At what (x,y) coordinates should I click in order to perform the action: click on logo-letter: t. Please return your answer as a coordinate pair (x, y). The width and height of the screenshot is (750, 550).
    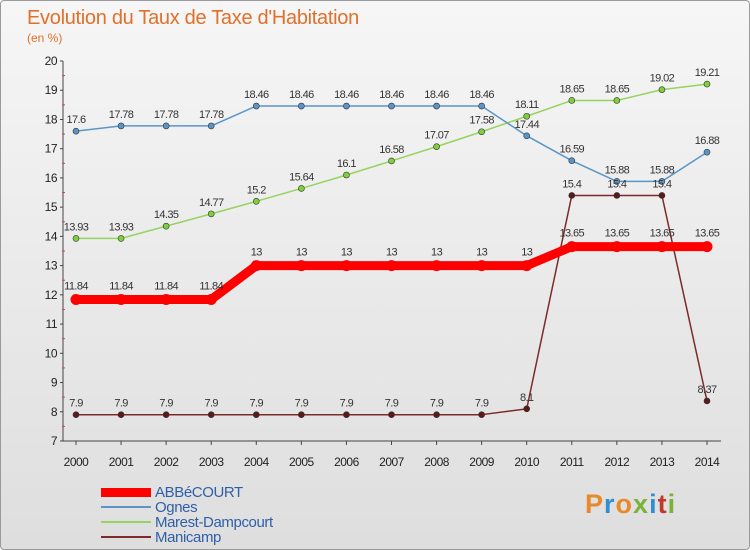
    Looking at the image, I should click on (662, 504).